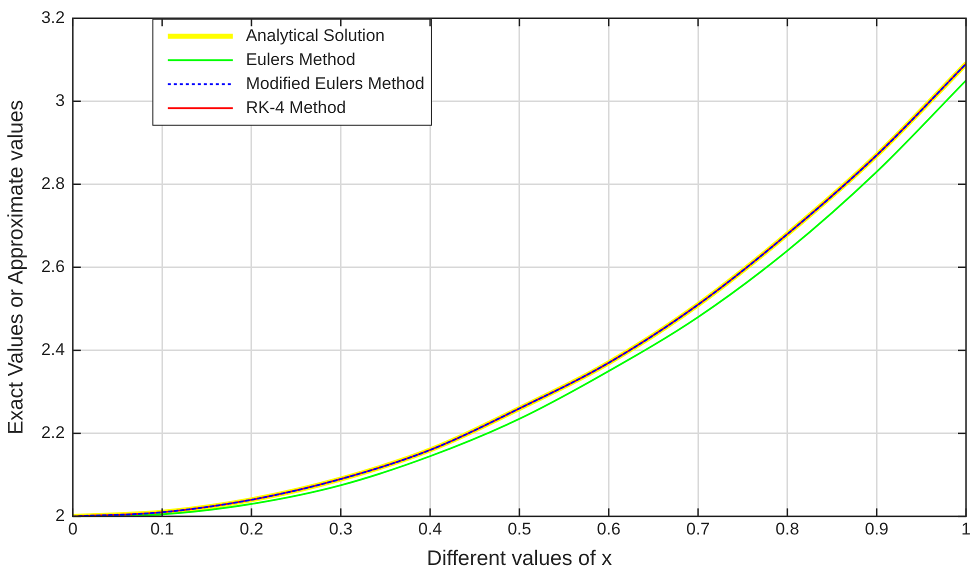 This screenshot has width=974, height=576. Describe the element at coordinates (252, 528) in the screenshot. I see `x-tick-label: 0.2` at that location.